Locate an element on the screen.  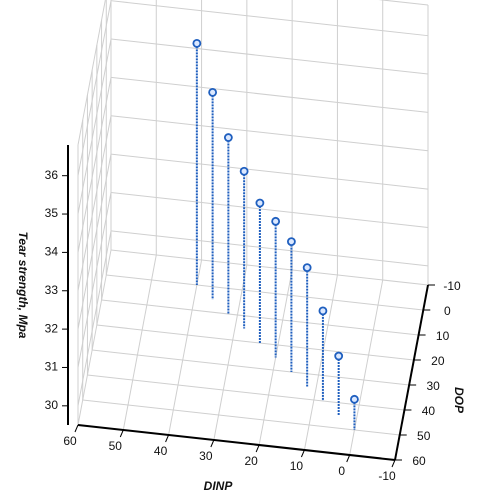
x-tick-label: 60 is located at coordinates (70, 441).